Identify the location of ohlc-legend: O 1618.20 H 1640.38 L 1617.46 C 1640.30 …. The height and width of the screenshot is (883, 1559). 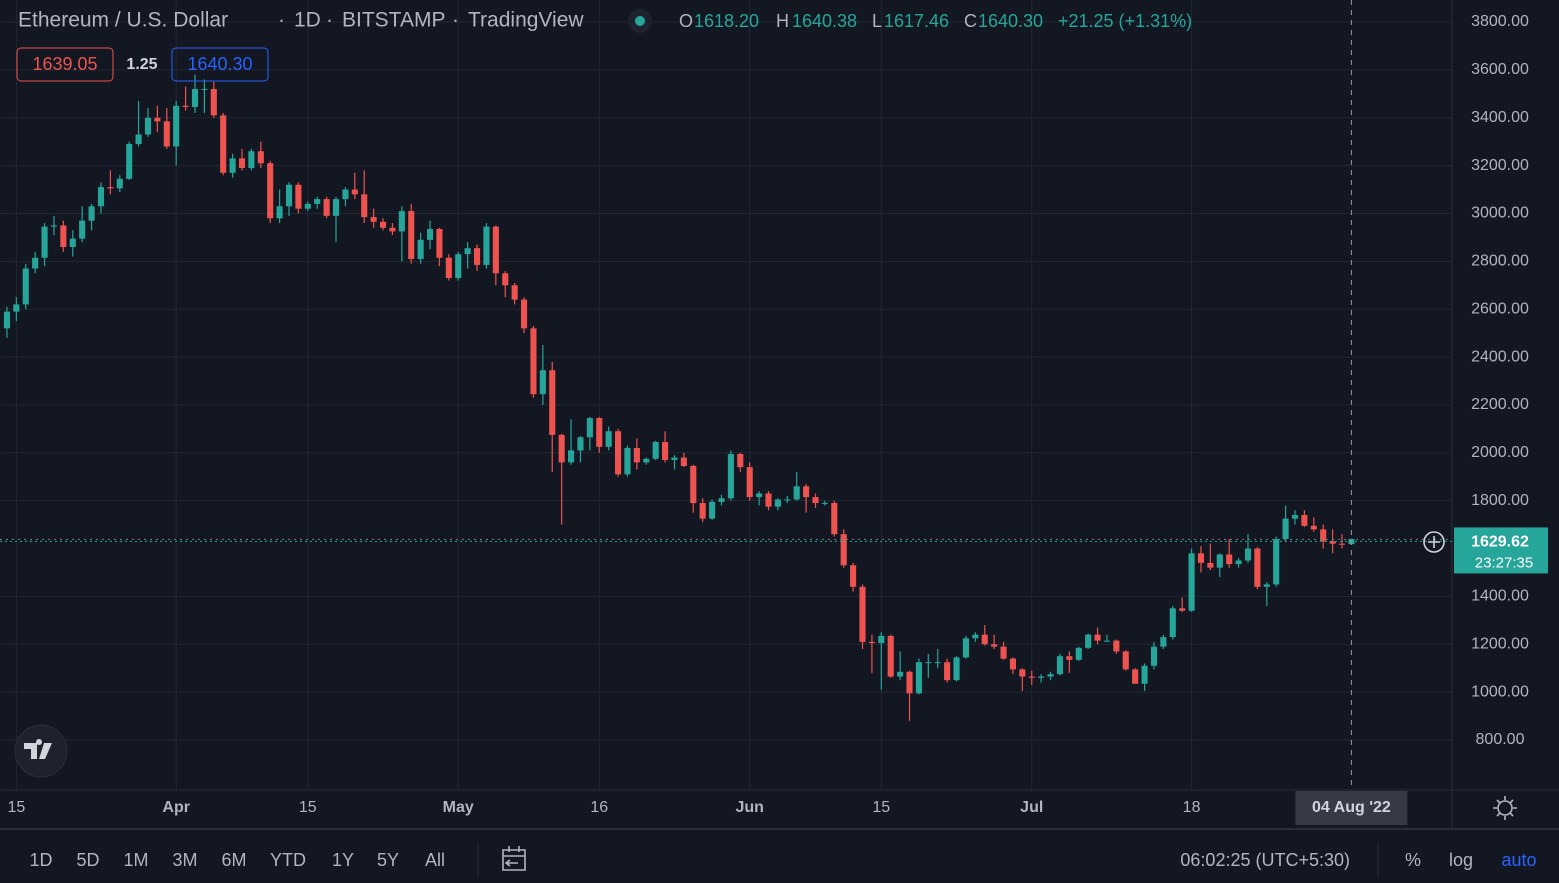
(935, 21).